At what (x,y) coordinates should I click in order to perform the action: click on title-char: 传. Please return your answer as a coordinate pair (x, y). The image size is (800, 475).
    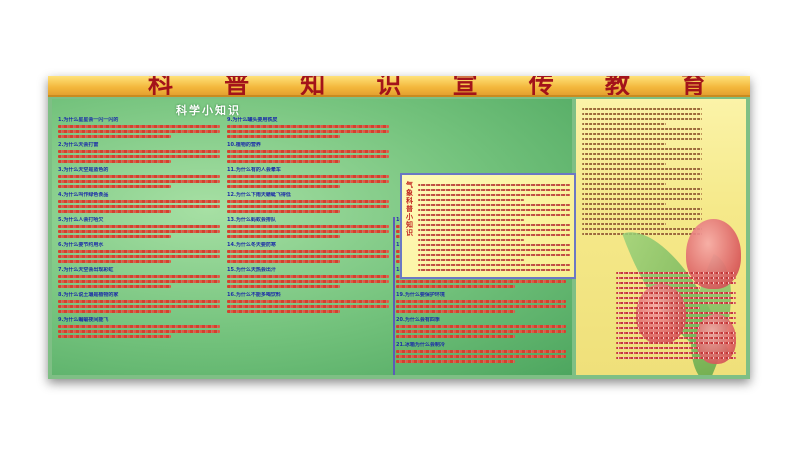
    Looking at the image, I should click on (542, 86).